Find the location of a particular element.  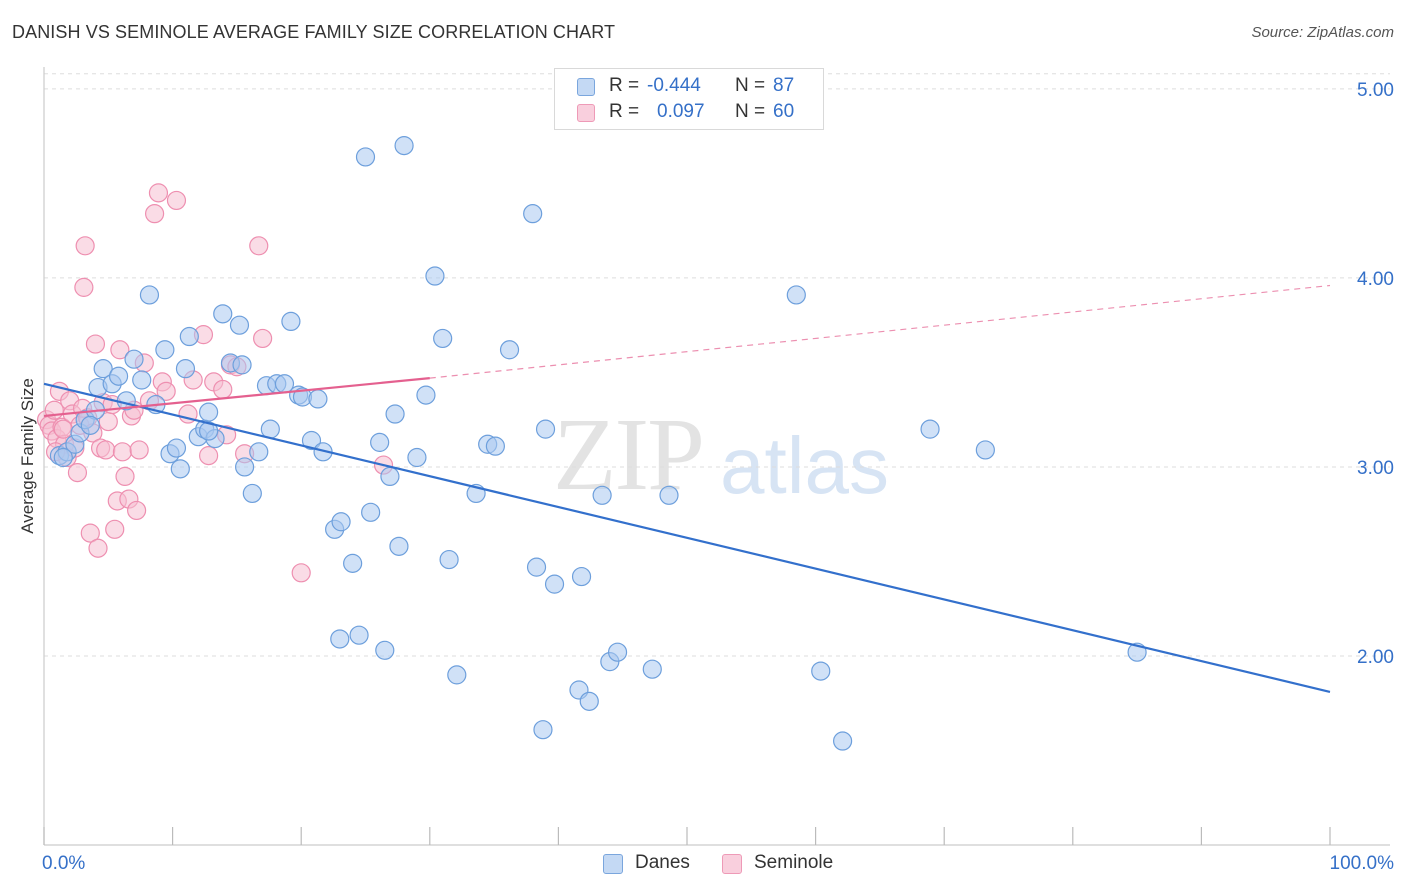

danes-r-label: R = is located at coordinates (624, 85).